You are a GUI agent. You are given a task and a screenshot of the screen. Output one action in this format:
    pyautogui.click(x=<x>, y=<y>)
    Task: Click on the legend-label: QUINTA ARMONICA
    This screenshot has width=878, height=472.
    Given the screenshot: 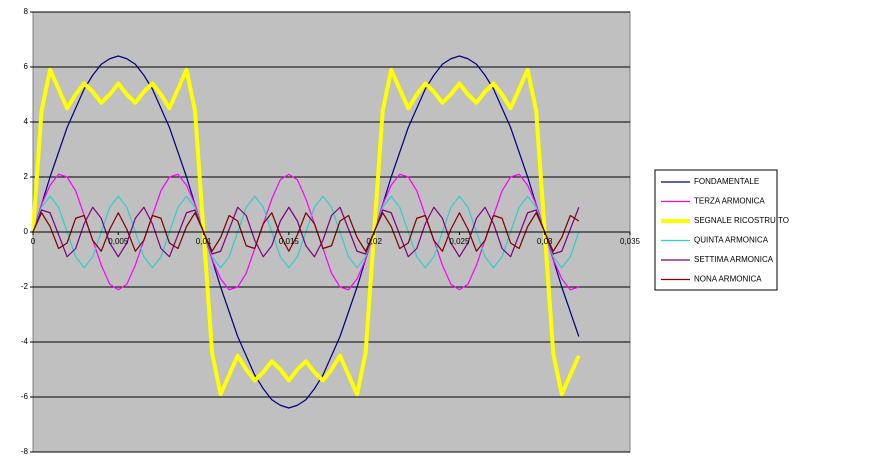 What is the action you would take?
    pyautogui.click(x=731, y=240)
    